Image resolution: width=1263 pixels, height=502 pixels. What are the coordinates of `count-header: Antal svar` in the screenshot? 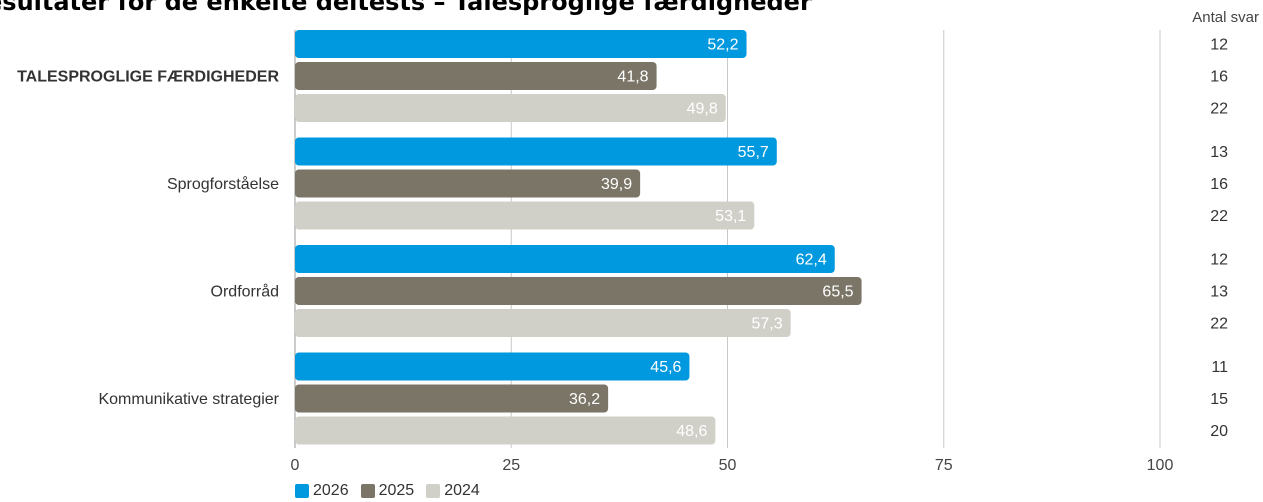 It's located at (1225, 17).